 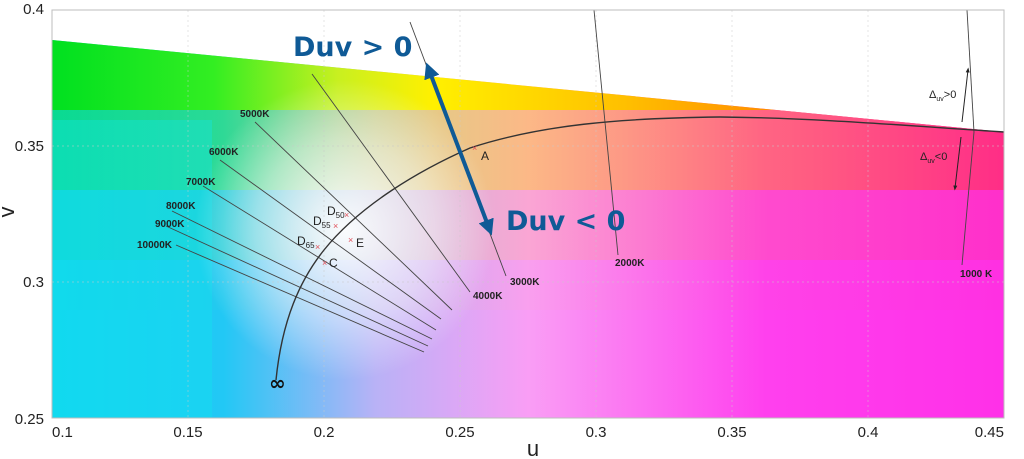 I want to click on svg-text: 0.45, so click(x=989, y=432).